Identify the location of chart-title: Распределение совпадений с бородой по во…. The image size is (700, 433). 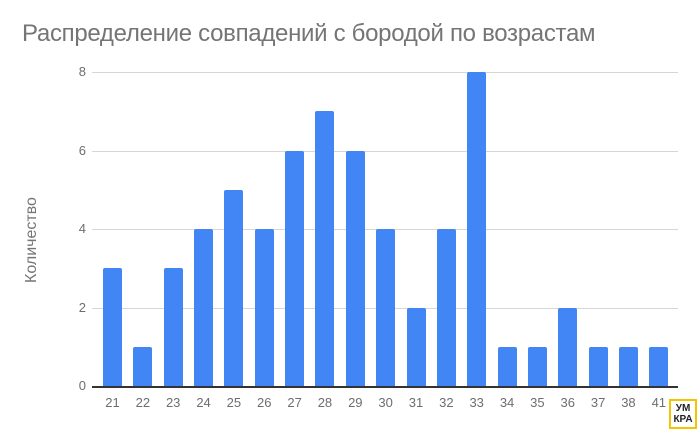
(309, 33).